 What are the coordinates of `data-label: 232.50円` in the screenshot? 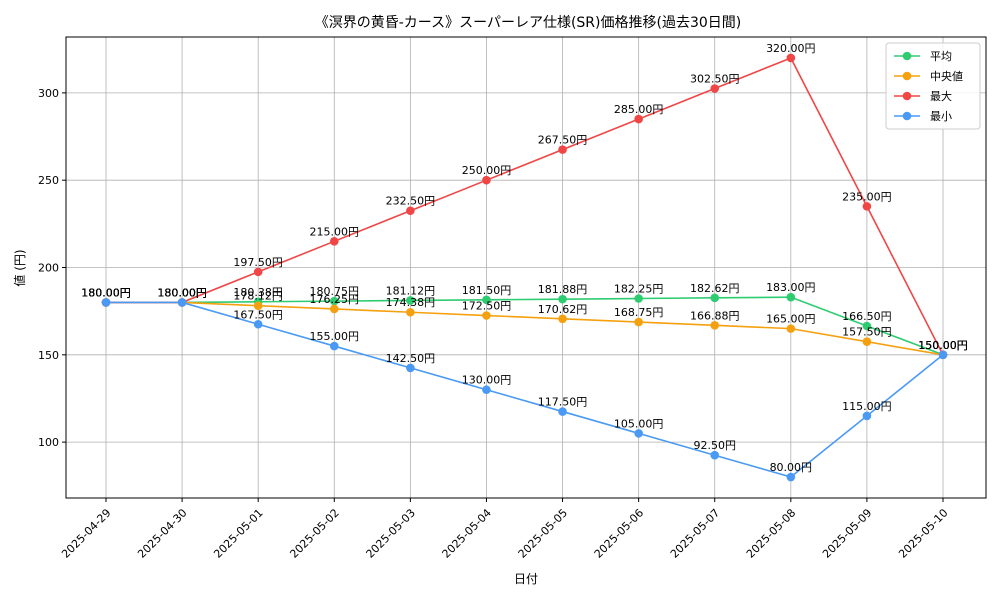 It's located at (411, 201).